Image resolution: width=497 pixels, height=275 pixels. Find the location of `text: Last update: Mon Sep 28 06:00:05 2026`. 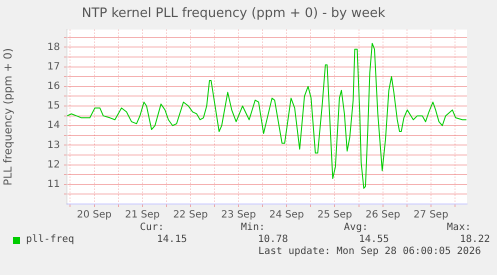

text: Last update: Mon Sep 28 06:00:05 2026 is located at coordinates (369, 252).